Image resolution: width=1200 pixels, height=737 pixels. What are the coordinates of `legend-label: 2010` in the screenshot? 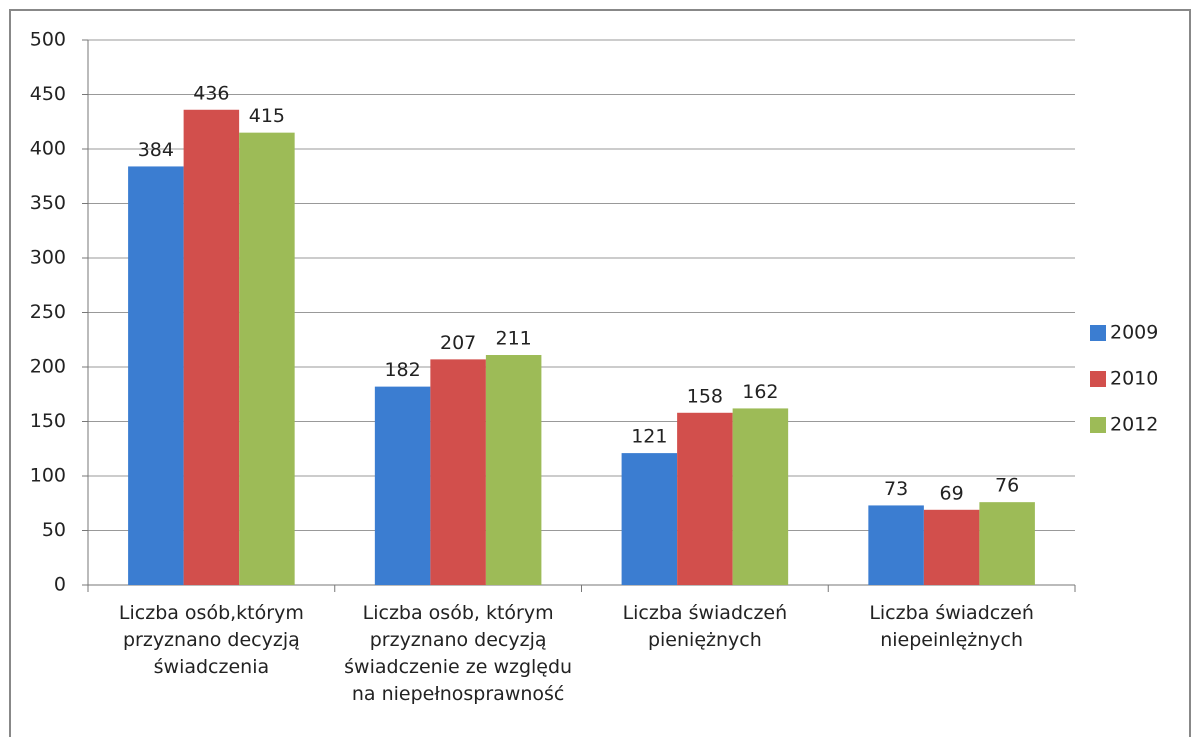 It's located at (1134, 379).